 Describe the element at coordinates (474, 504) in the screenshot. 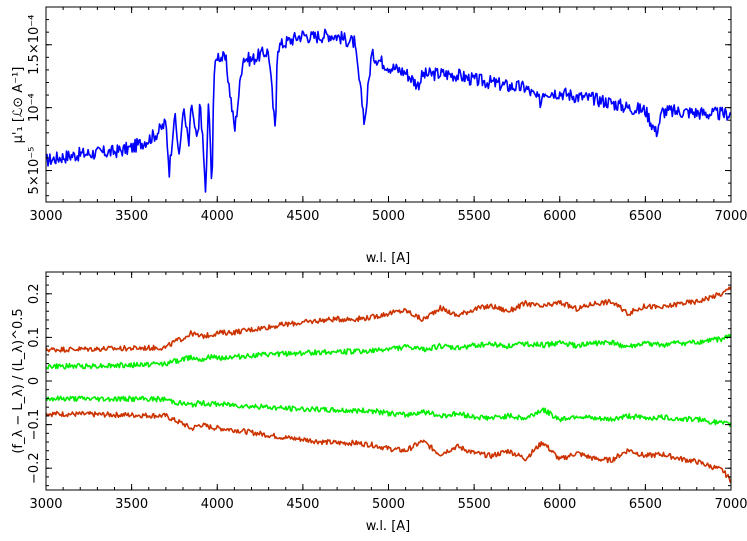

I see `bottom-x-tick-label-5: 5500` at that location.